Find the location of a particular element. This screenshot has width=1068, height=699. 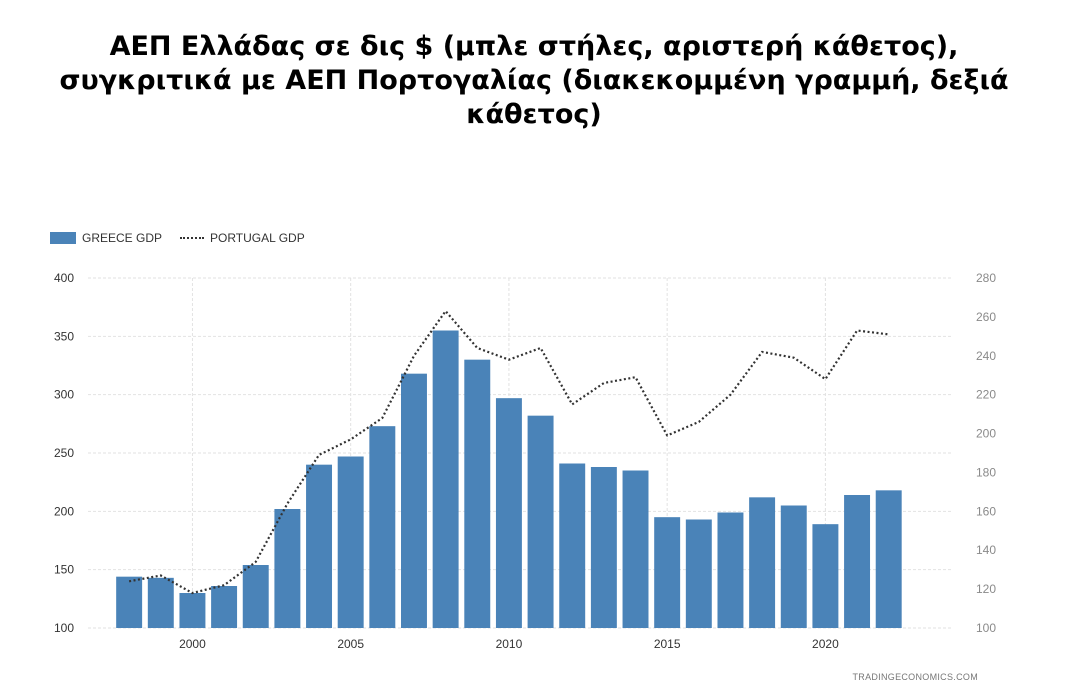

y-left-tick-label: 350 is located at coordinates (64, 336).